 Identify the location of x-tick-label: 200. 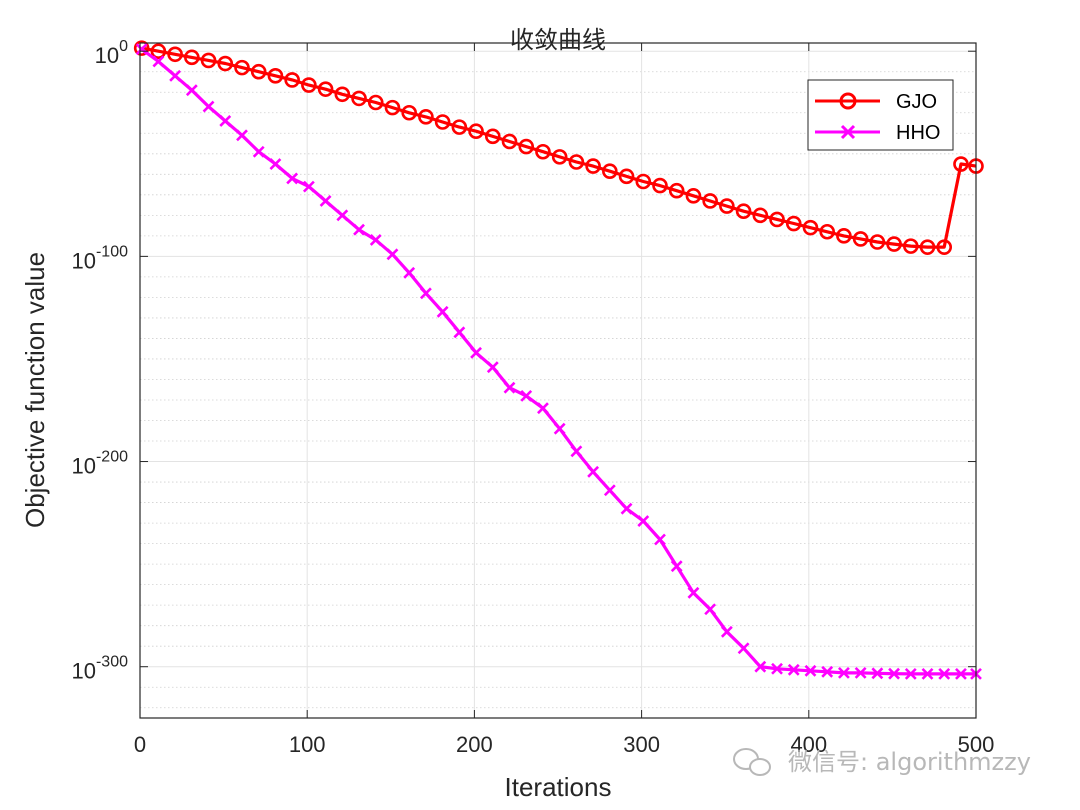
(474, 744).